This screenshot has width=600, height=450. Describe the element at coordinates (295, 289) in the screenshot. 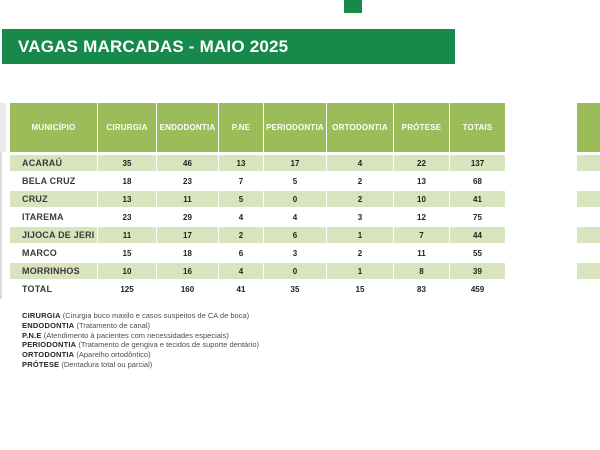

I see `total-value-cell: 35` at that location.